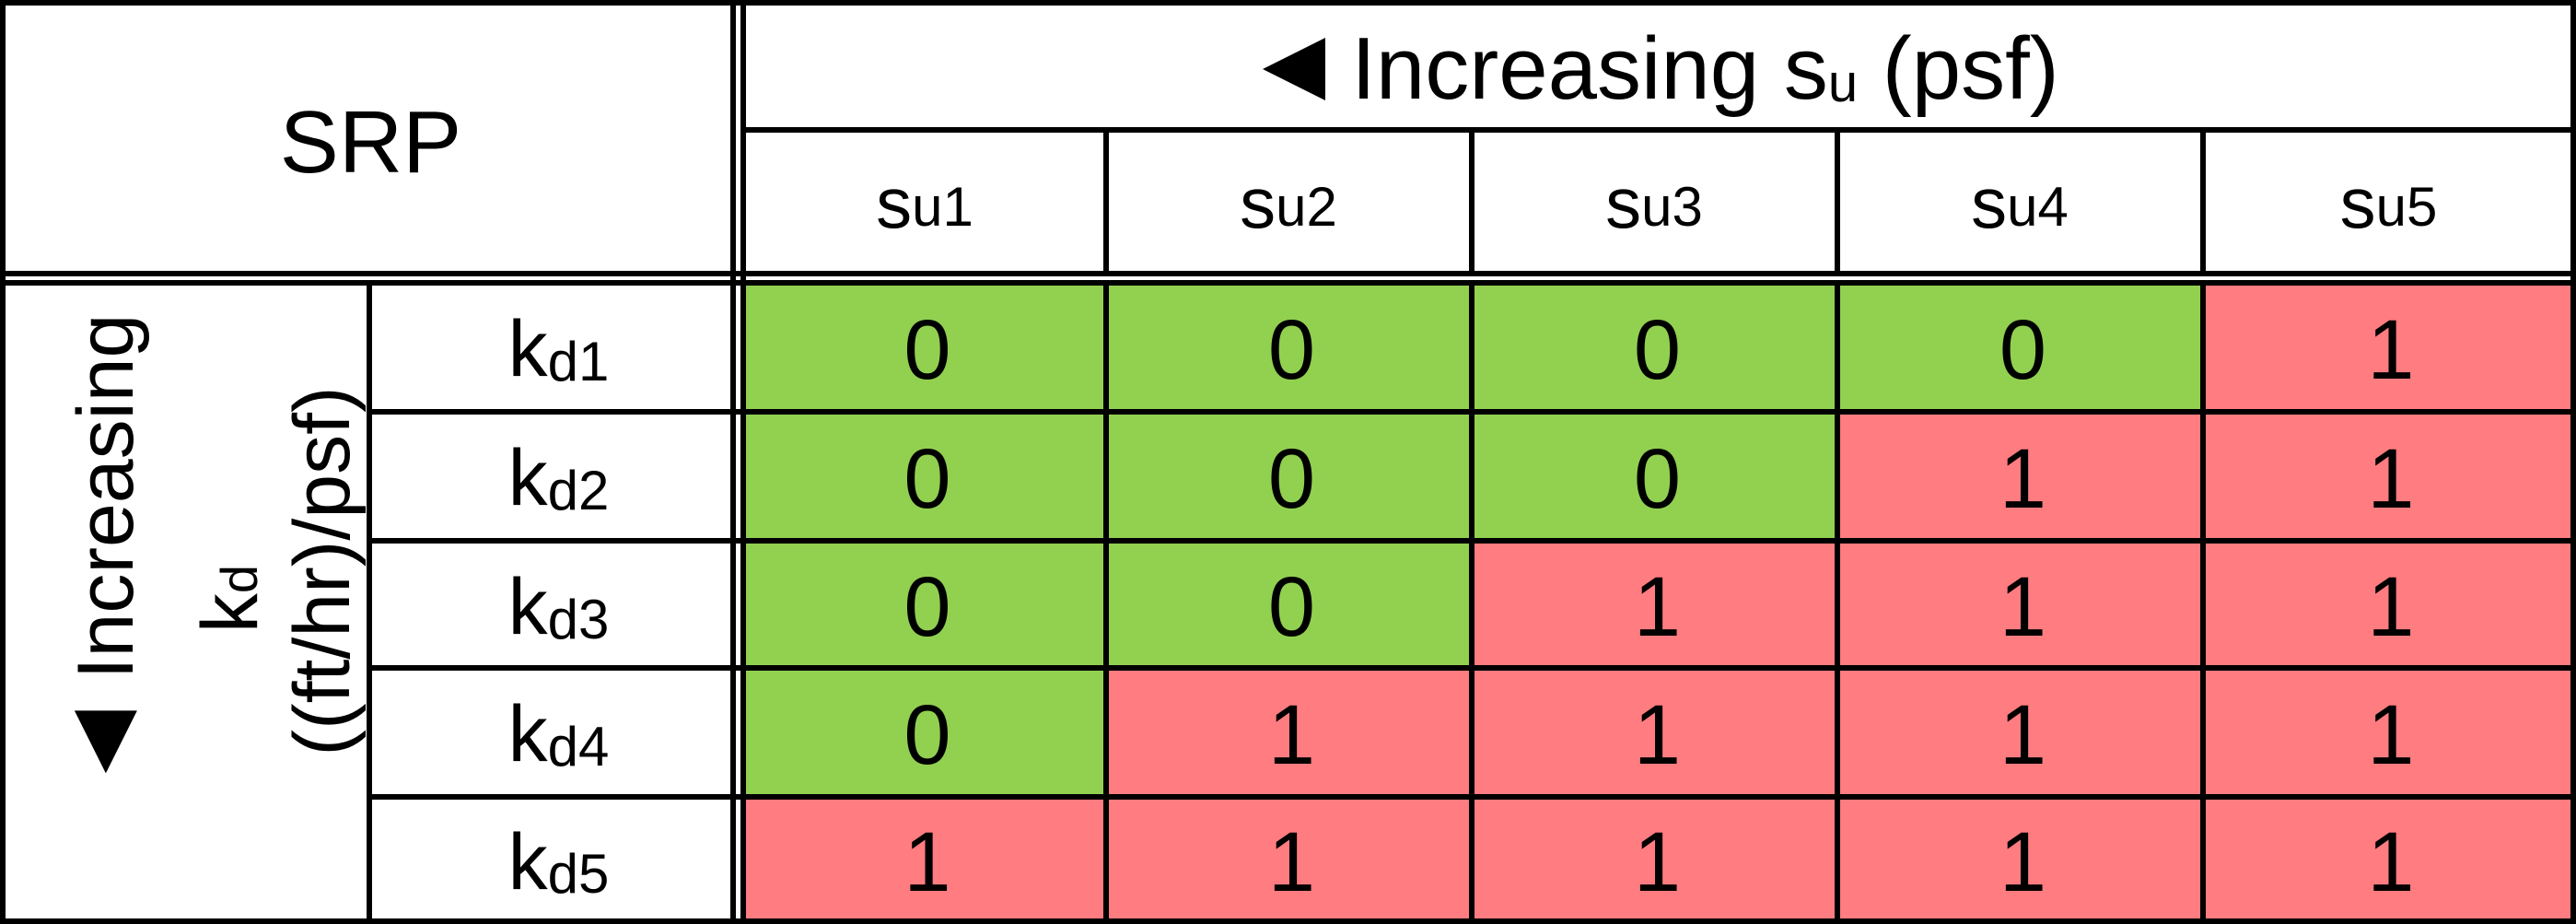 The image size is (2576, 924). Describe the element at coordinates (558, 733) in the screenshot. I see `row-header: k d4` at that location.